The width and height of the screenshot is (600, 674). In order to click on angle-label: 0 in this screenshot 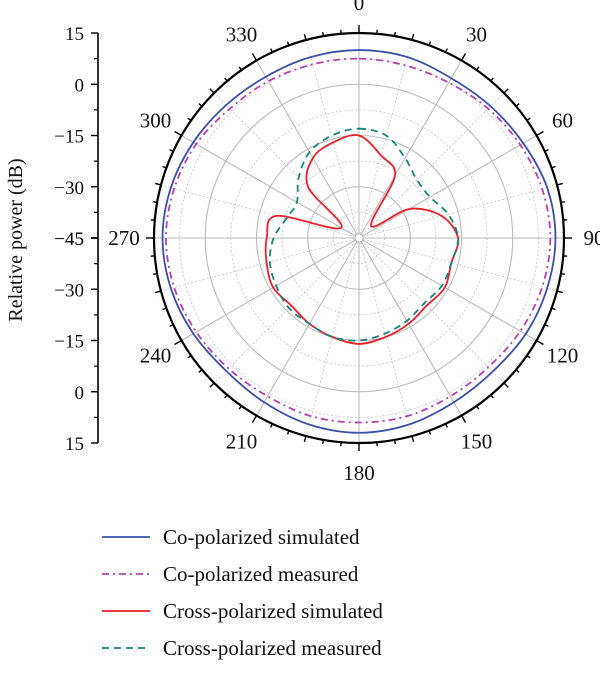, I will do `click(359, 7)`.